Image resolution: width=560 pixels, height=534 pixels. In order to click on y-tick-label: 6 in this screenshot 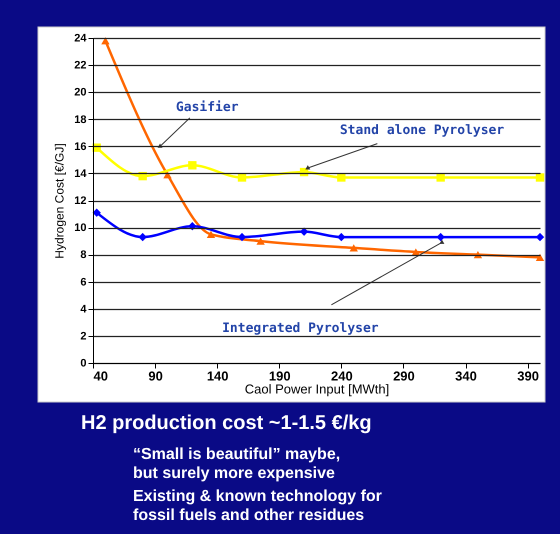, I will do `click(83, 282)`.